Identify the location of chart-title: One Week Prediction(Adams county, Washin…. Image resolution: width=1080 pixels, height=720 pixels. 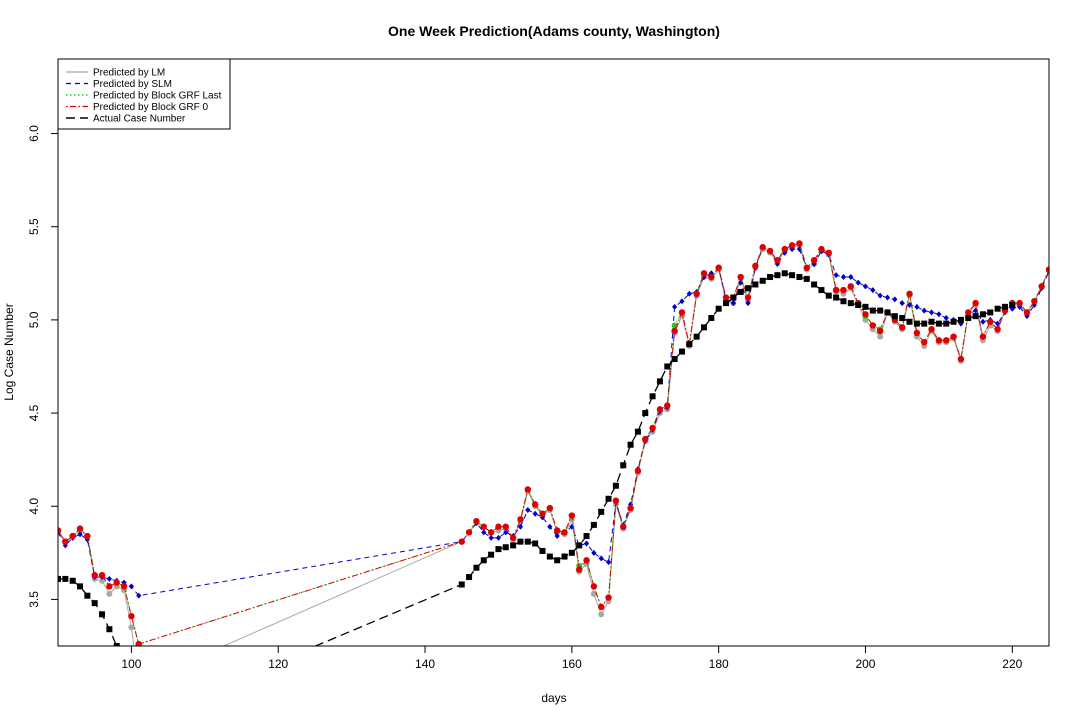
(554, 31).